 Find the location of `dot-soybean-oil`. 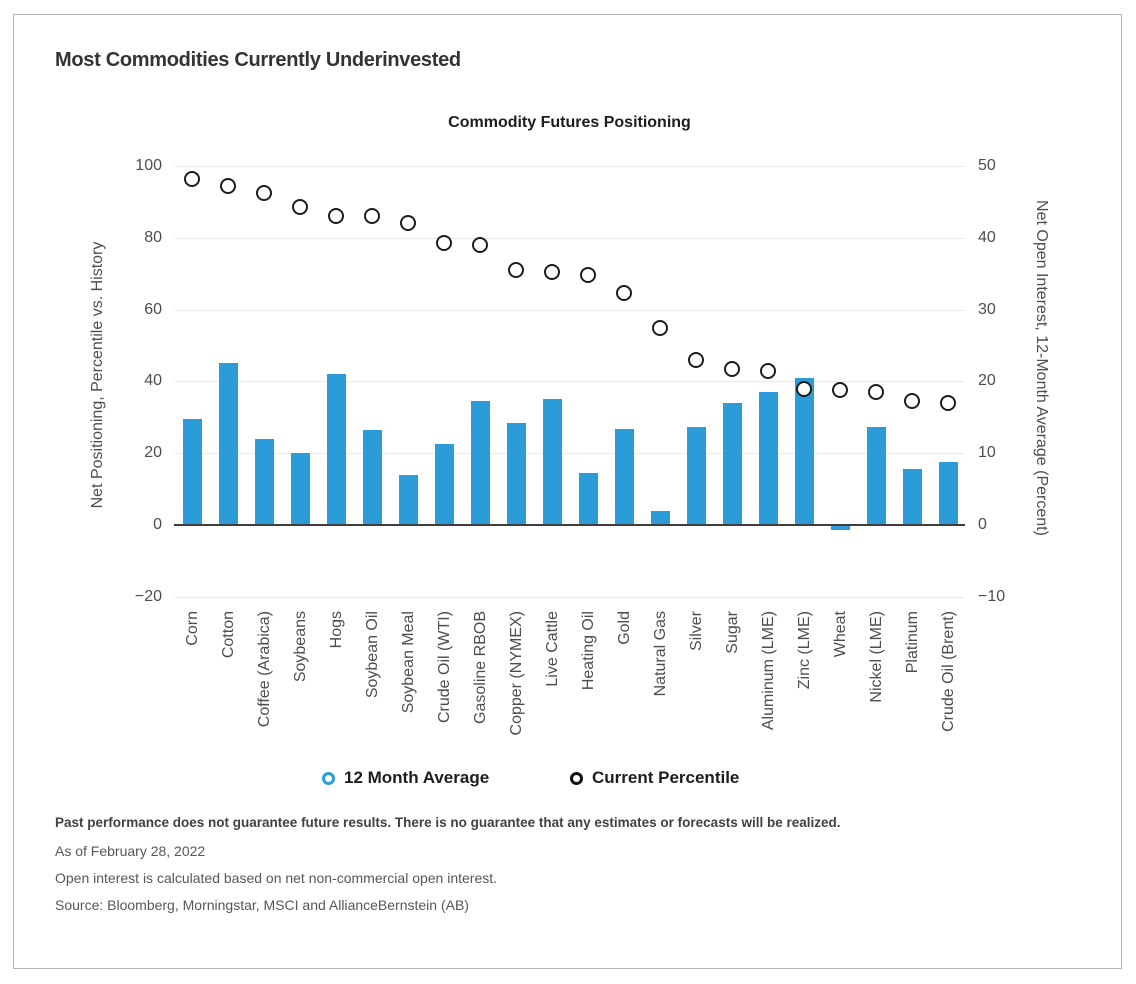

dot-soybean-oil is located at coordinates (372, 216).